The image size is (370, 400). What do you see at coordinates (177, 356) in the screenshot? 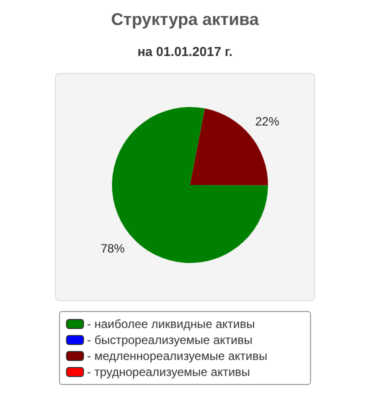
I see `legend-label: - медленнореализуемые активы` at bounding box center [177, 356].